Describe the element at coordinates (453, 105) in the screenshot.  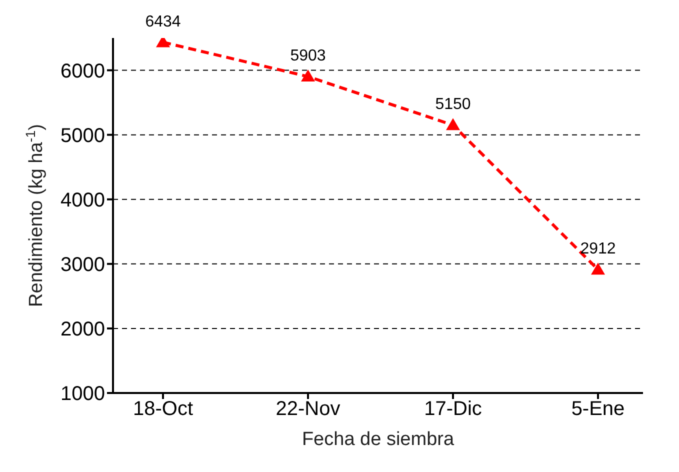
I see `data-label: 5150` at that location.